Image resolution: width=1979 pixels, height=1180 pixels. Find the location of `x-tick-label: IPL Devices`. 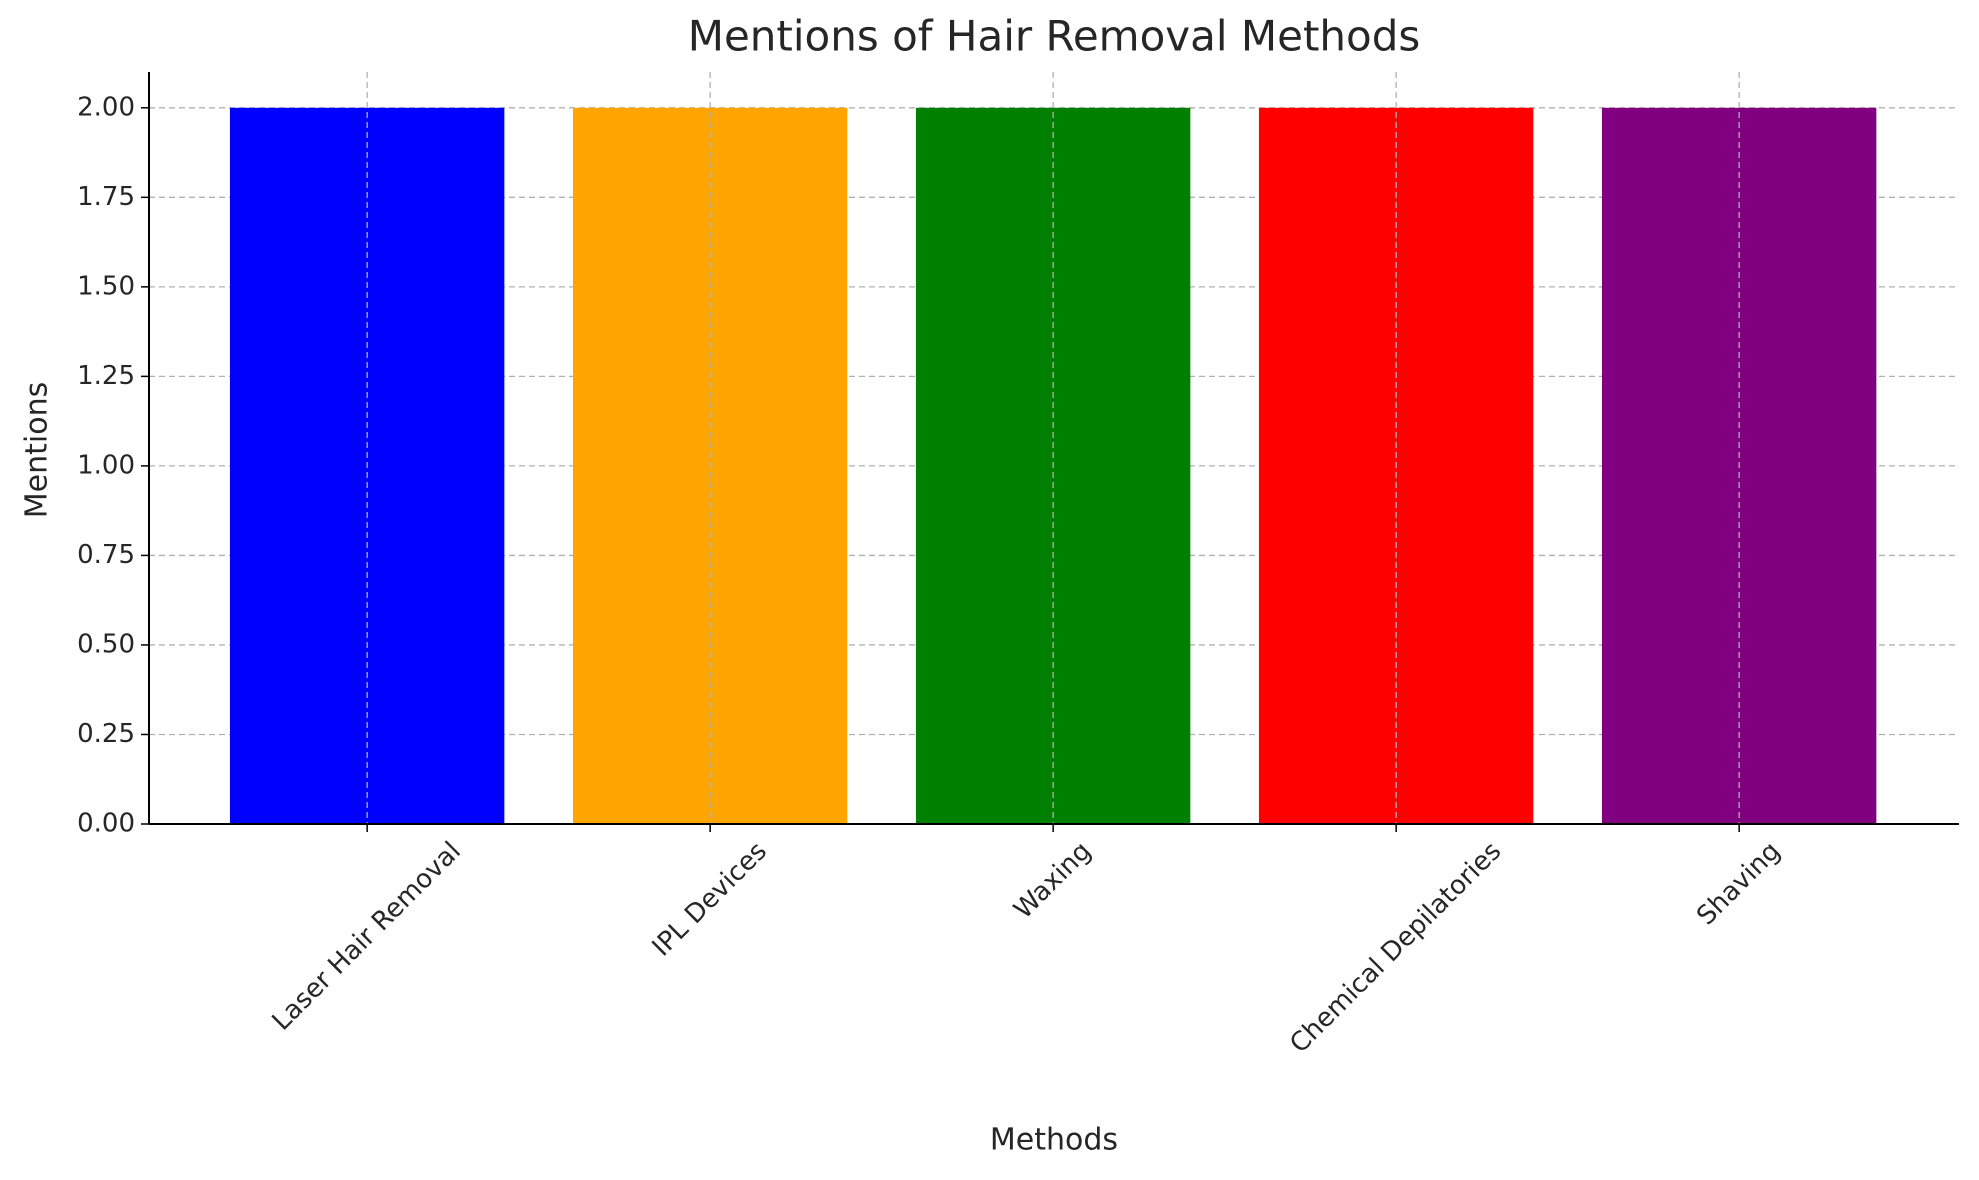

x-tick-label: IPL Devices is located at coordinates (710, 899).